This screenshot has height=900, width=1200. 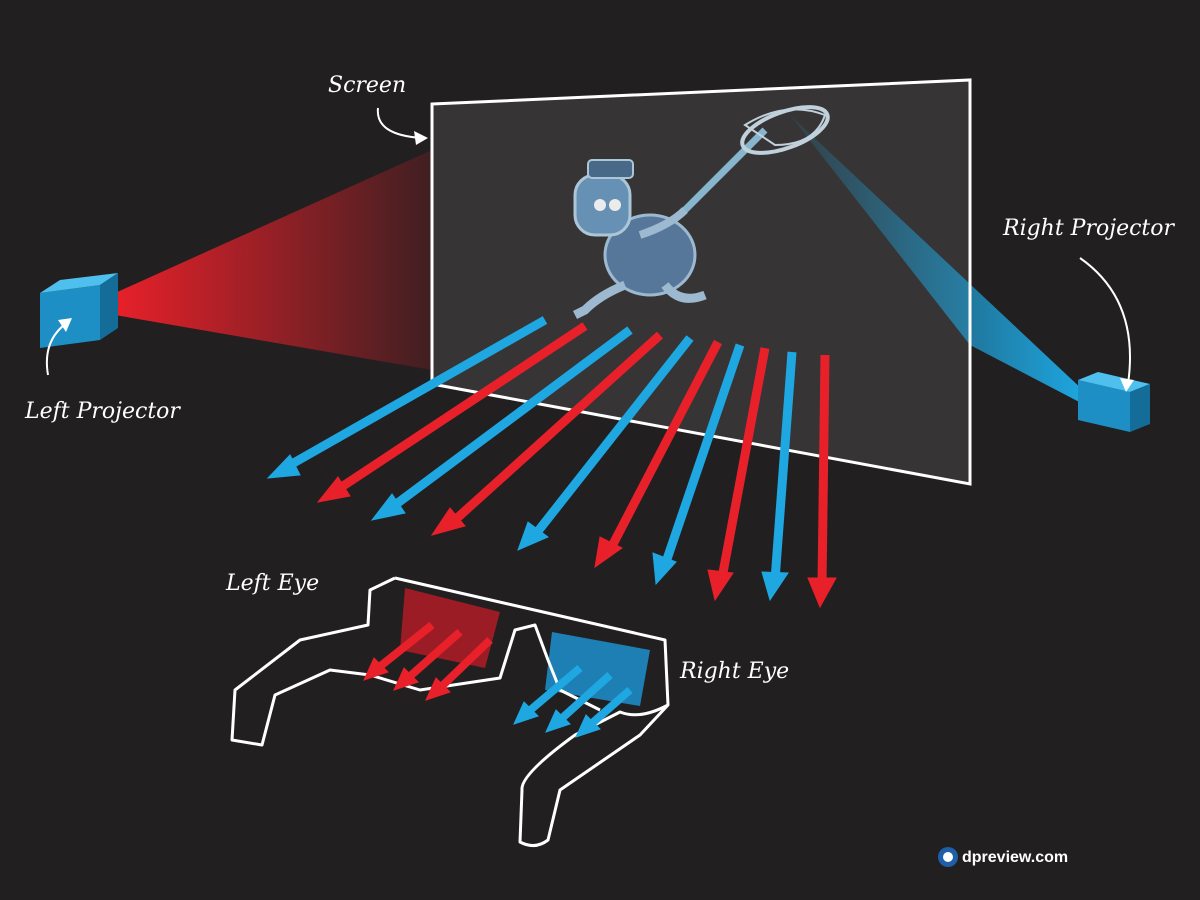 What do you see at coordinates (450, 628) in the screenshot?
I see `left-lens-red` at bounding box center [450, 628].